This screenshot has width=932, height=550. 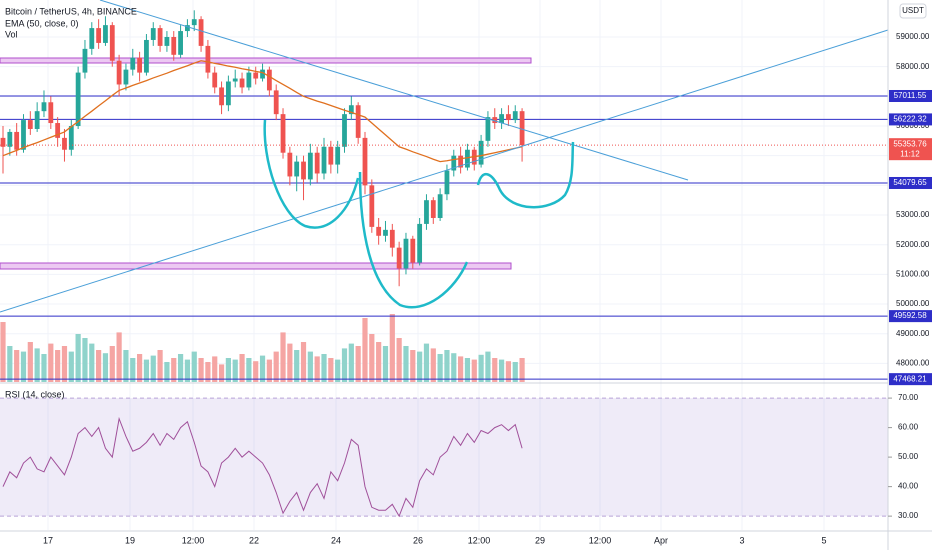 What do you see at coordinates (130, 540) in the screenshot?
I see `x-tick-label: 19` at bounding box center [130, 540].